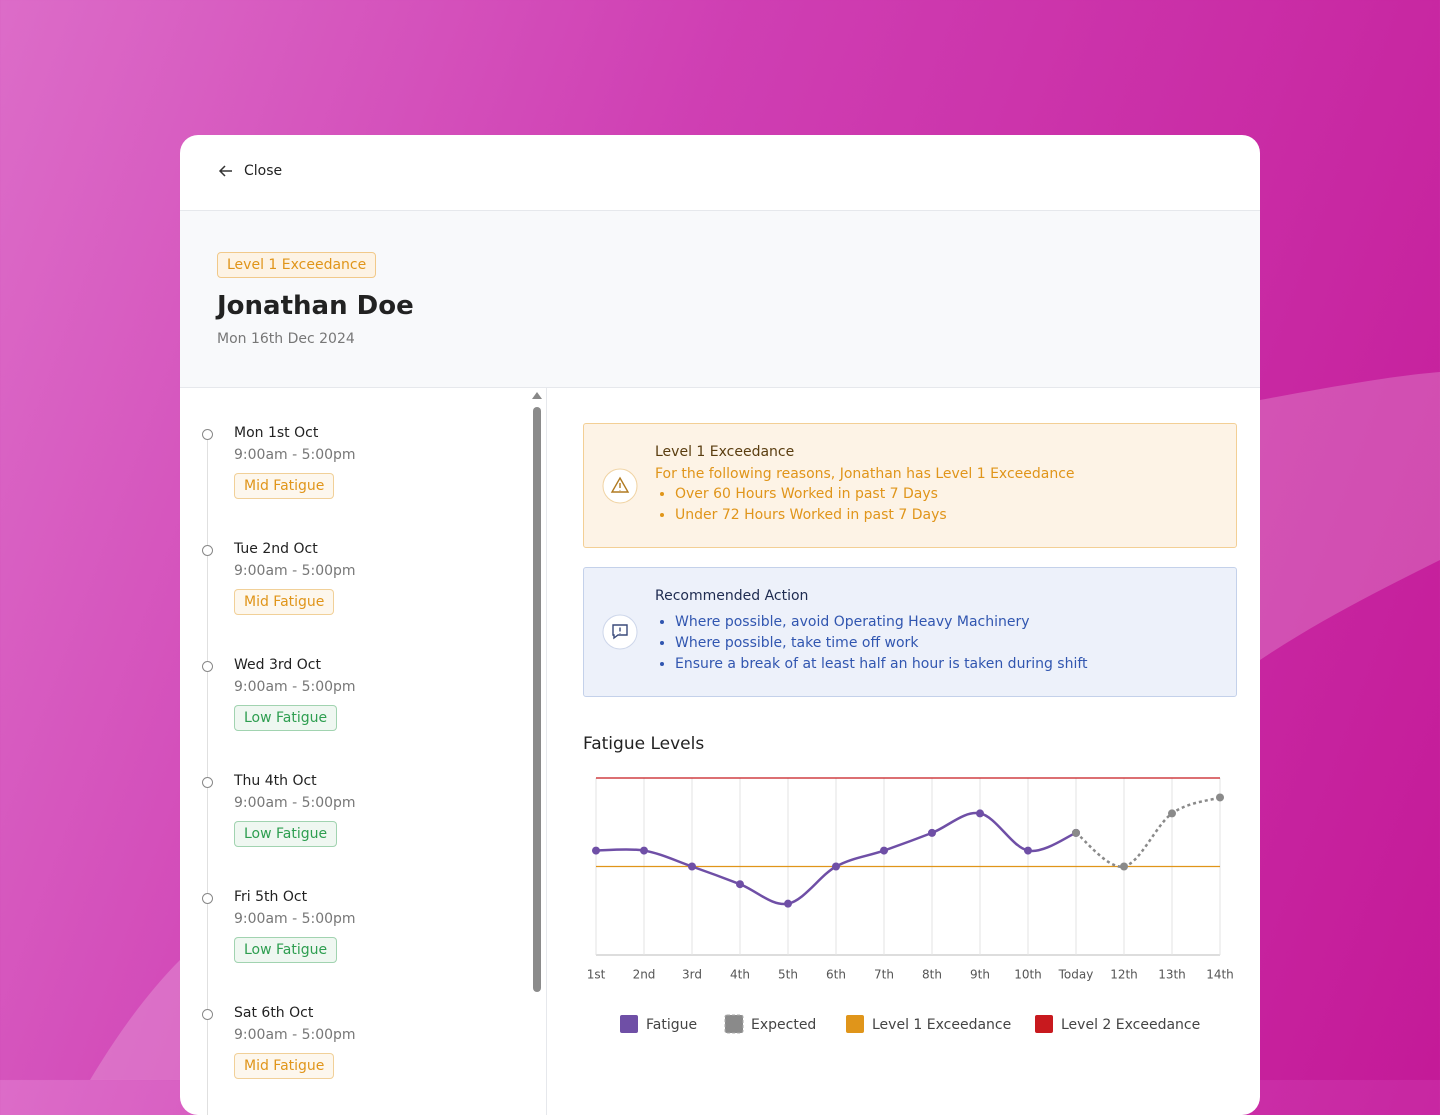  What do you see at coordinates (692, 975) in the screenshot?
I see `x-tick-label: 3rd` at bounding box center [692, 975].